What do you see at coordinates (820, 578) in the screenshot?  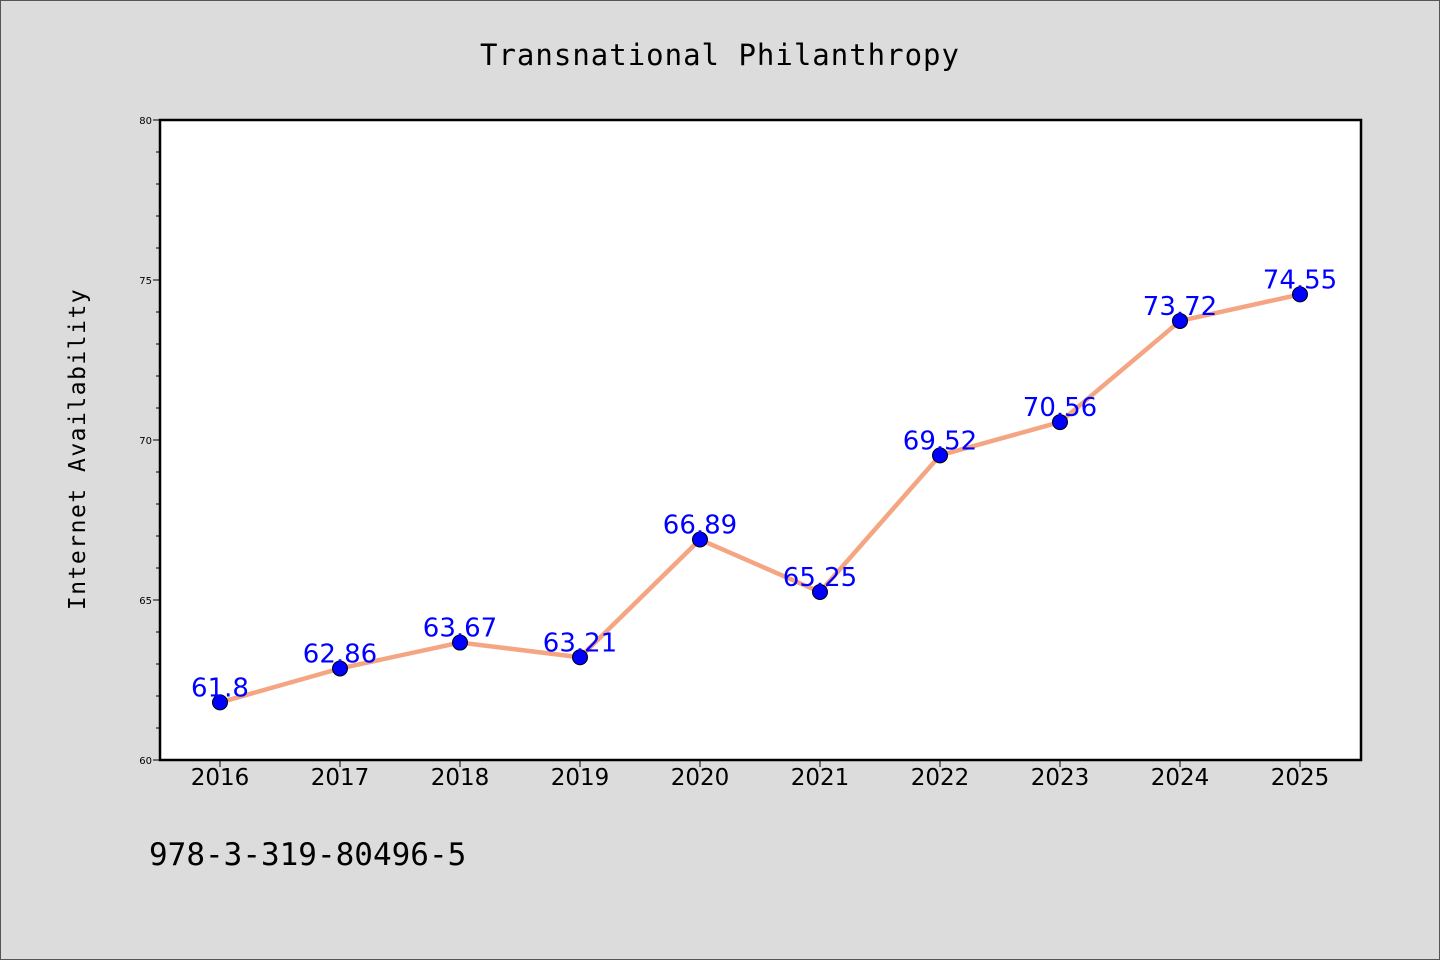 I see `data-label: 65.25` at bounding box center [820, 578].